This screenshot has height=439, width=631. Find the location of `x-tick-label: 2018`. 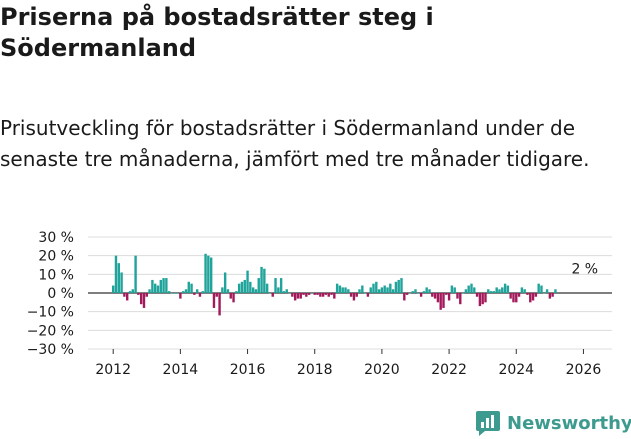

x-tick-label: 2018 is located at coordinates (315, 370).